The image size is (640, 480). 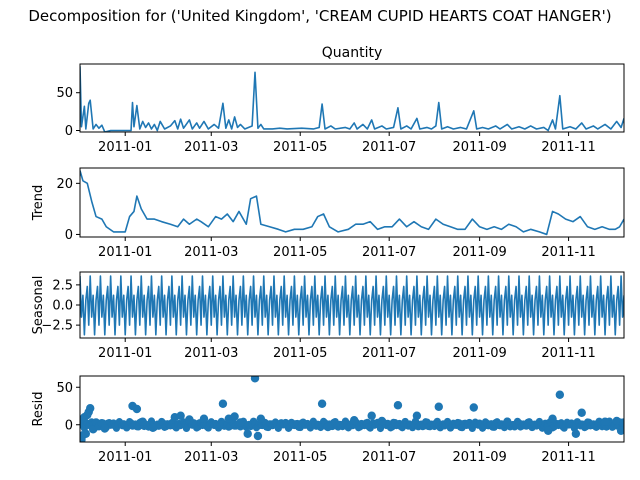 I want to click on seasonal-xtick-label: 2011-03, so click(x=211, y=353).